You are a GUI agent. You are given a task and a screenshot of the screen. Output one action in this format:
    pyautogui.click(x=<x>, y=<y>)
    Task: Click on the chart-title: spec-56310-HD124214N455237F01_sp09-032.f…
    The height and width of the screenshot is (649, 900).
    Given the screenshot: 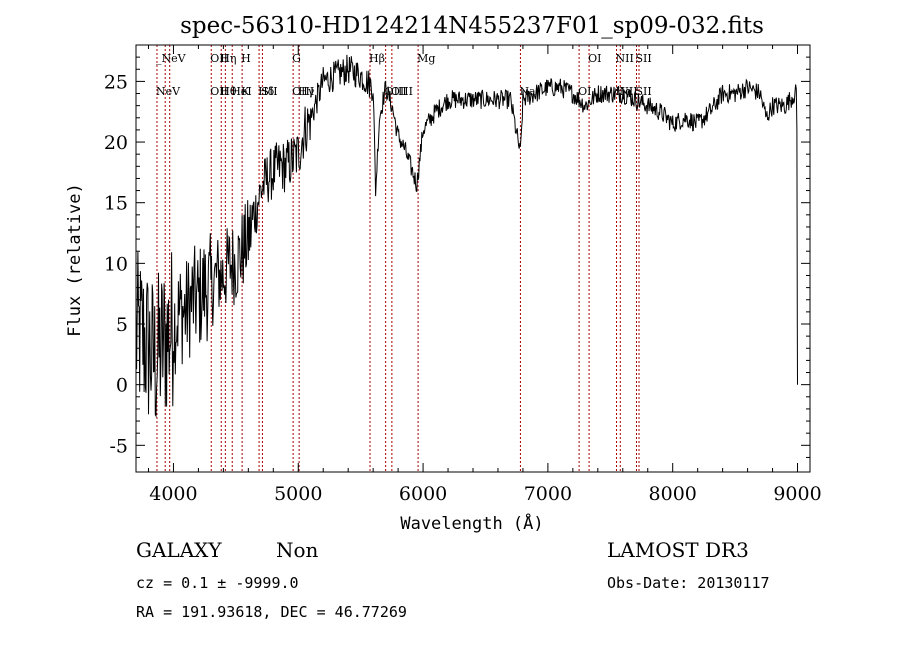 What is the action you would take?
    pyautogui.click(x=472, y=26)
    